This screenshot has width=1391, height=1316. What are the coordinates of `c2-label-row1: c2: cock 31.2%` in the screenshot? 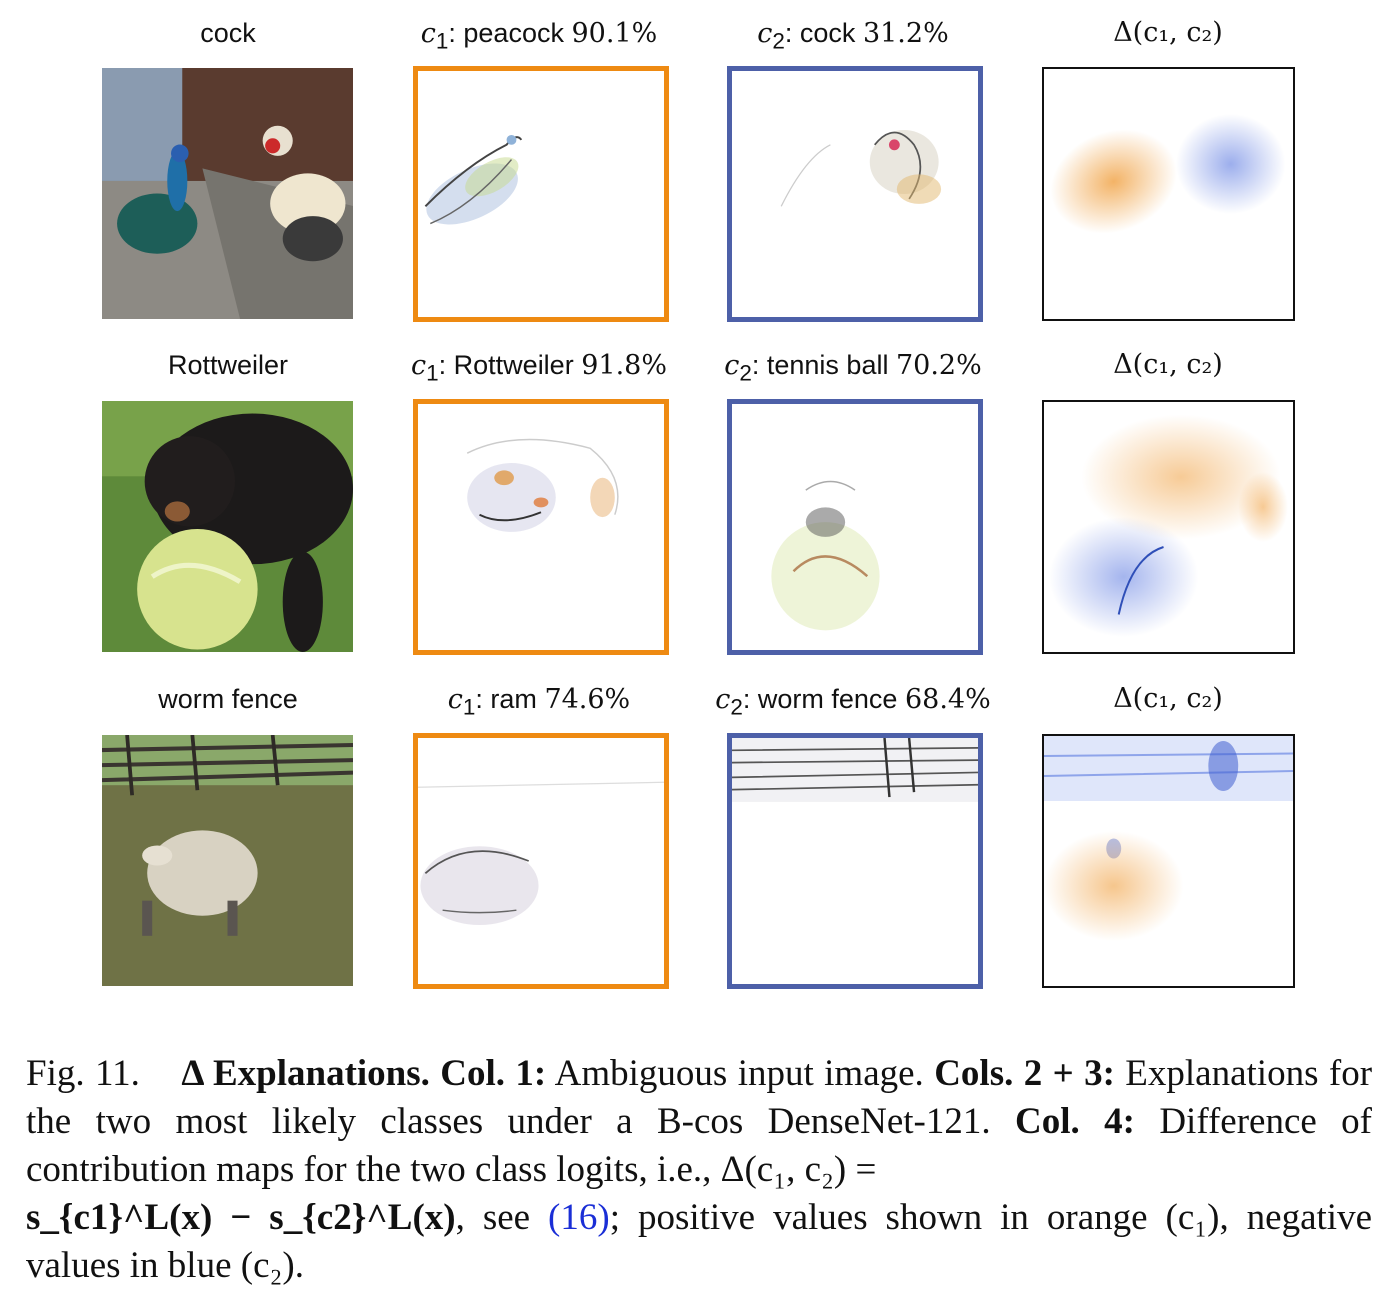 It's located at (853, 36).